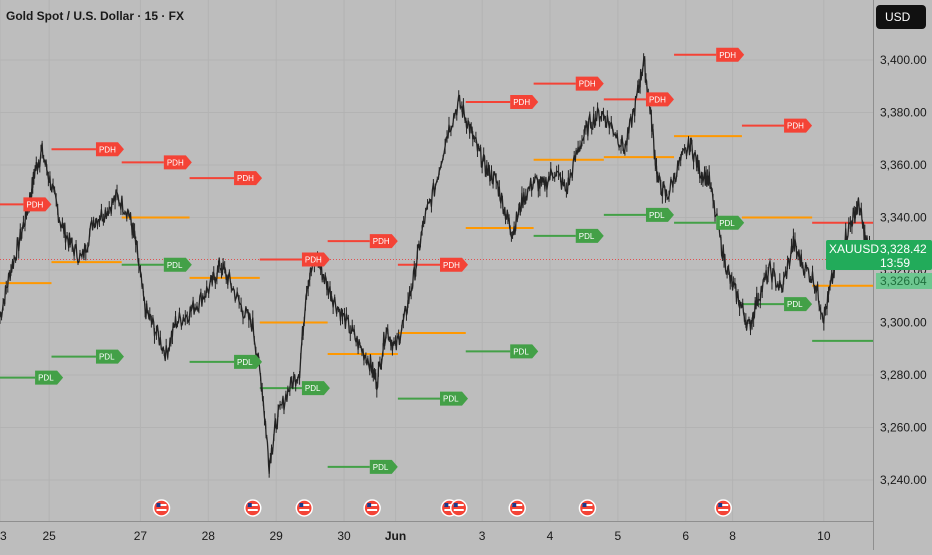 Image resolution: width=932 pixels, height=555 pixels. I want to click on y-tick-label: 3,260.00, so click(903, 428).